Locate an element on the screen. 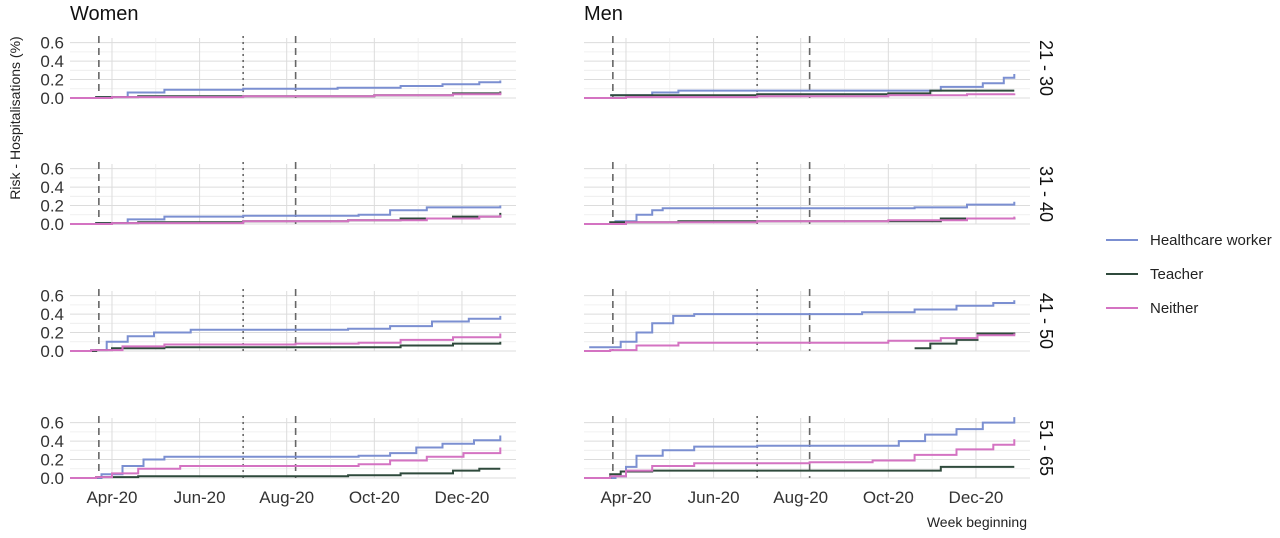  panel-women-41-50: 0.00.20.40.6 is located at coordinates (278, 324).